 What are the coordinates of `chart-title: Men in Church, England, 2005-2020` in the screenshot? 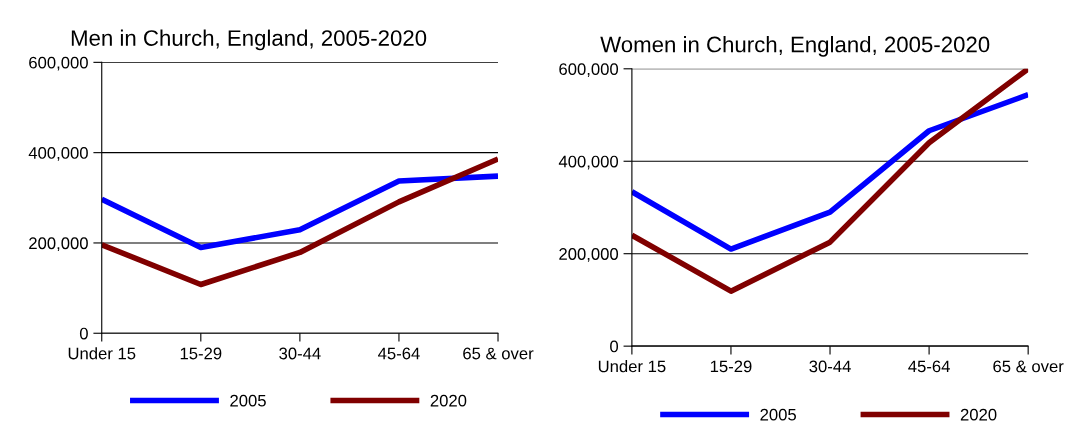 It's located at (249, 40).